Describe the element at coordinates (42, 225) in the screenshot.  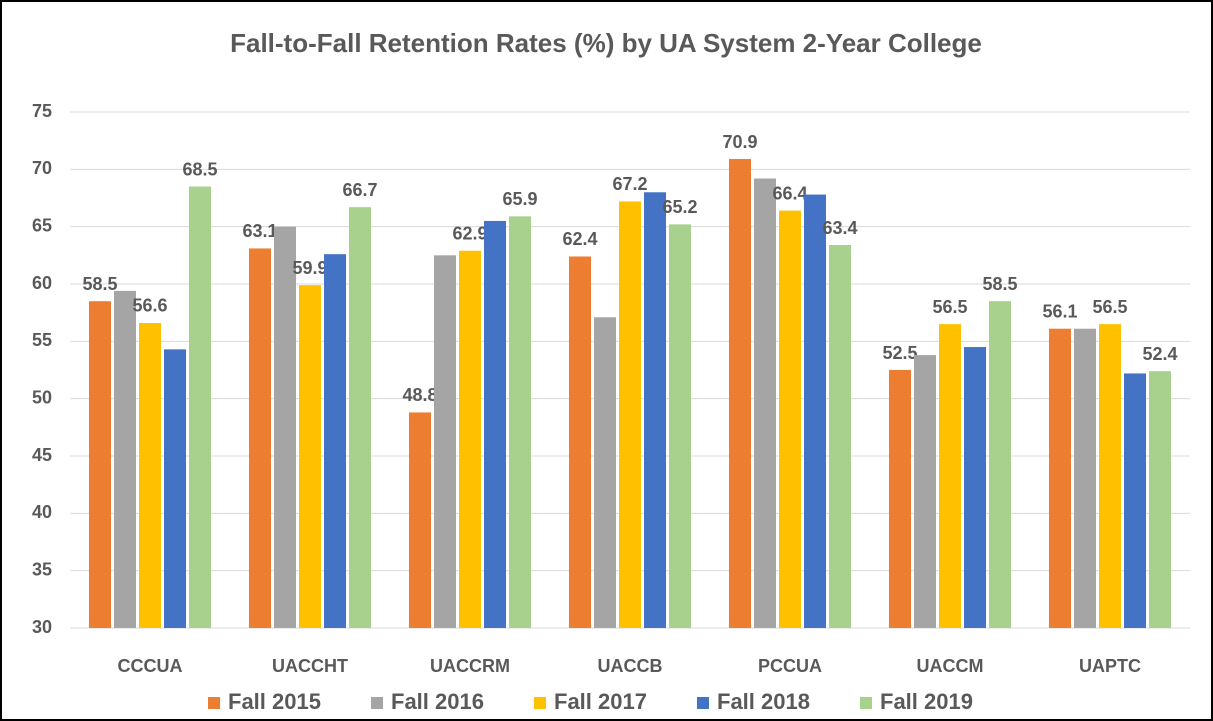
I see `y-tick-label: 65` at that location.